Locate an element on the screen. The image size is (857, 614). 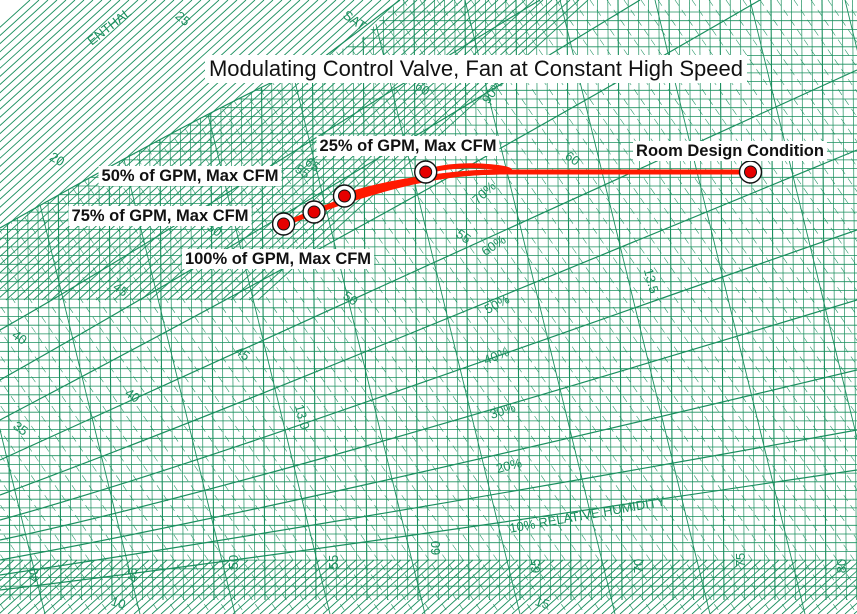
x-axis-tick-label: 60 is located at coordinates (435, 548).